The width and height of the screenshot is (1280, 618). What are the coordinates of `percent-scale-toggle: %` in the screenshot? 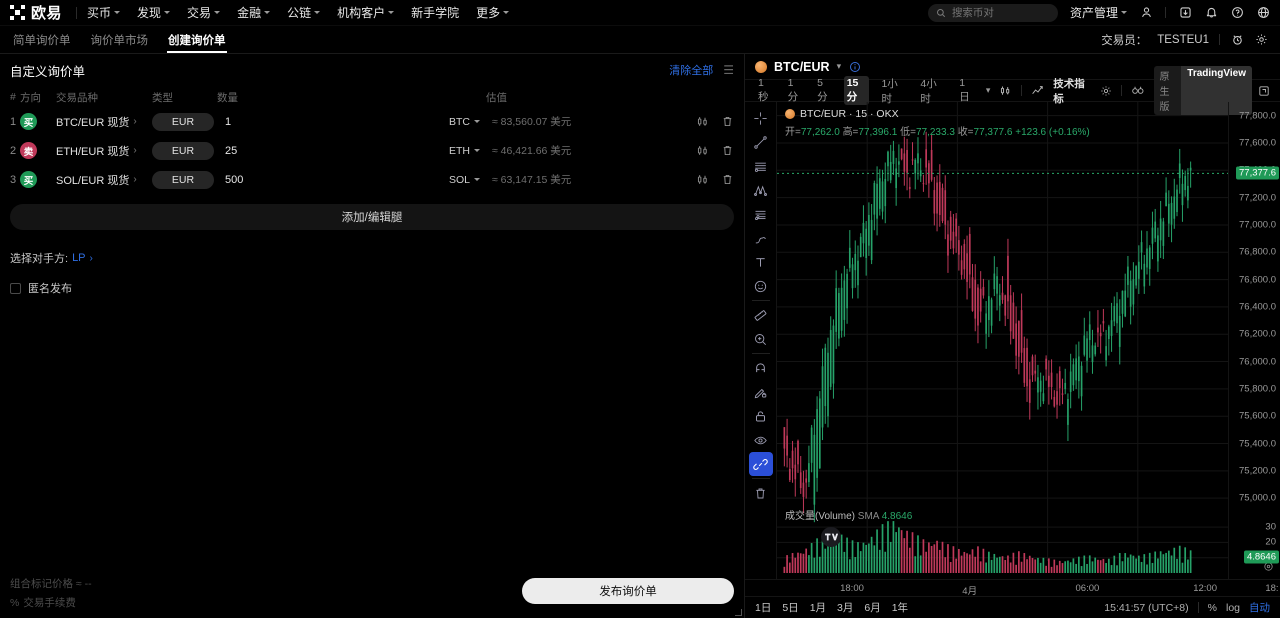 It's located at (1212, 607).